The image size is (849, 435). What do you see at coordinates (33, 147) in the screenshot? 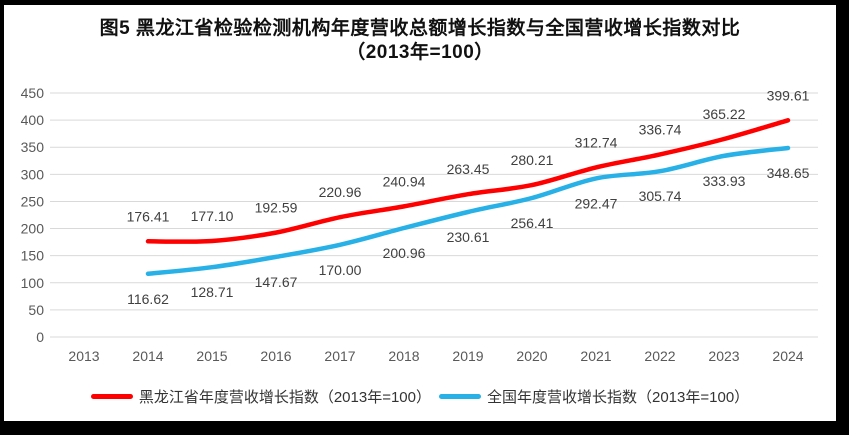
I see `y-axis-tick-label: 350` at bounding box center [33, 147].